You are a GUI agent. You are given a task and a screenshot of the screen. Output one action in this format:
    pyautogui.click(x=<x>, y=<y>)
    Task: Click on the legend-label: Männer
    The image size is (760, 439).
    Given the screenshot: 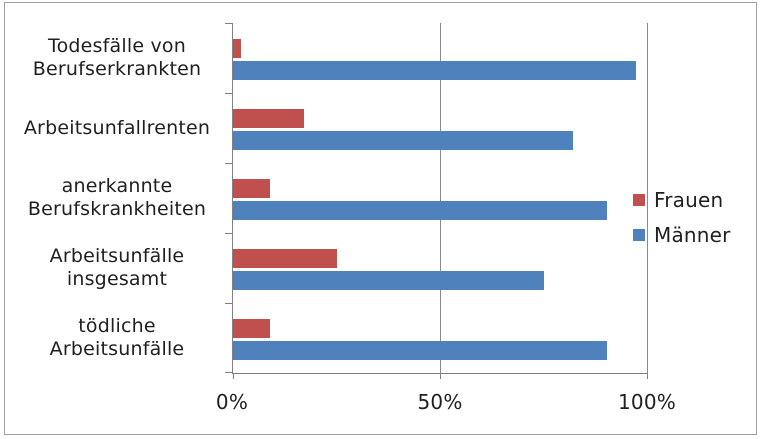 What is the action you would take?
    pyautogui.click(x=692, y=235)
    